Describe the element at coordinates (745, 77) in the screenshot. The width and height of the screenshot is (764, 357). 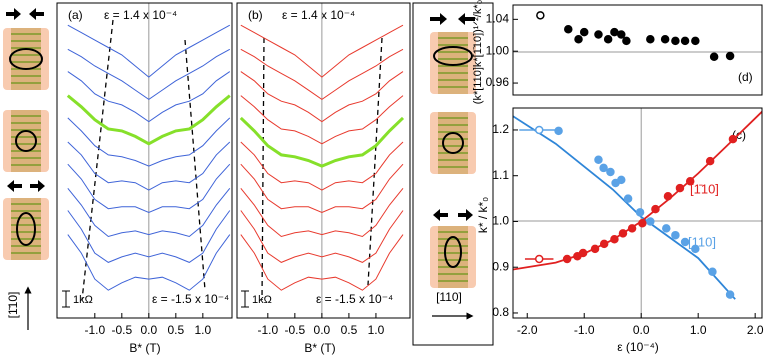
I see `panel-label: (d)` at that location.